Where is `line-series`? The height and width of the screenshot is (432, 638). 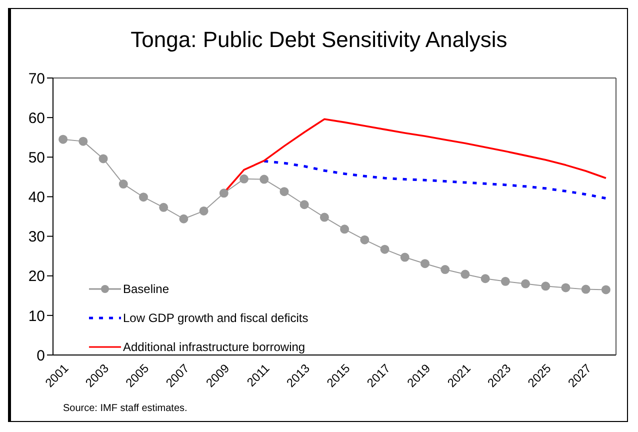
line-series is located at coordinates (435, 180).